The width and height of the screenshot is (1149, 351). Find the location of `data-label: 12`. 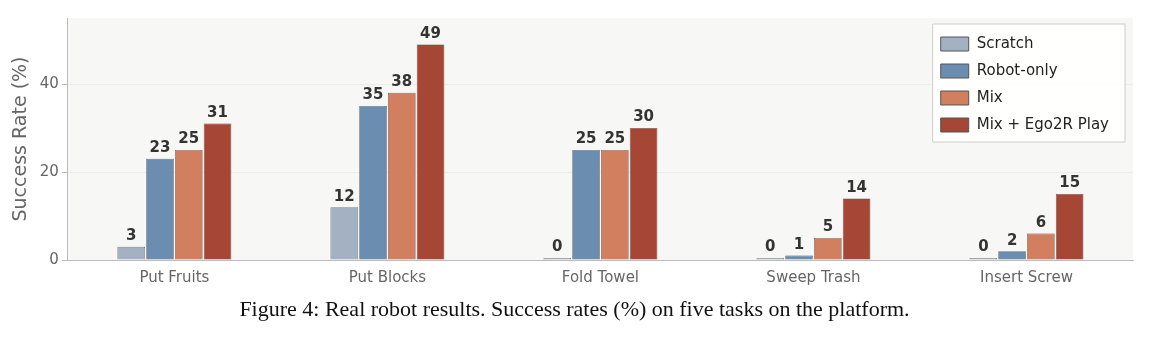

data-label: 12 is located at coordinates (344, 195).